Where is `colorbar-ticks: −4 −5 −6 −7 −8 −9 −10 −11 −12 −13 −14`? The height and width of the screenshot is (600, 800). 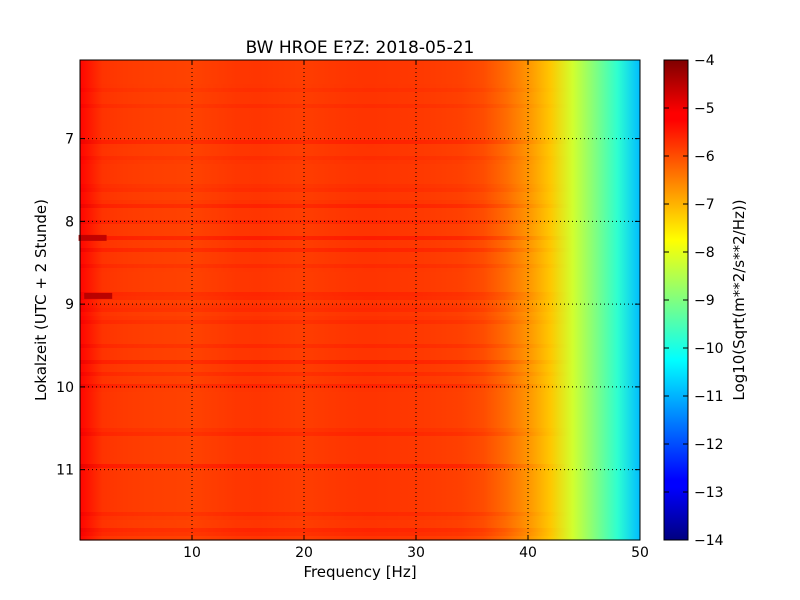
colorbar-ticks: −4 −5 −6 −7 −8 −9 −10 −11 −12 −13 −14 is located at coordinates (694, 301).